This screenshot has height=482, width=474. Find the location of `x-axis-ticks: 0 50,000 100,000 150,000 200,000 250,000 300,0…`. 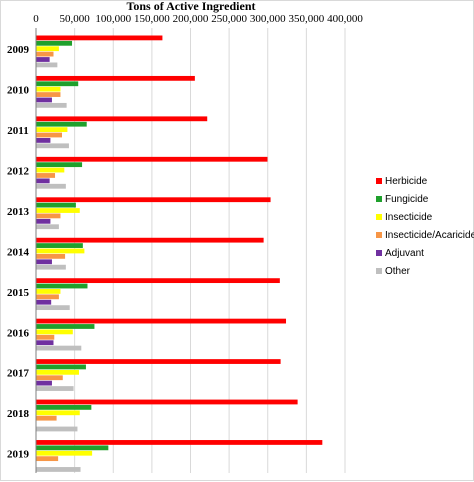

x-axis-ticks: 0 50,000 100,000 150,000 200,000 250,000 300,0… is located at coordinates (198, 19).